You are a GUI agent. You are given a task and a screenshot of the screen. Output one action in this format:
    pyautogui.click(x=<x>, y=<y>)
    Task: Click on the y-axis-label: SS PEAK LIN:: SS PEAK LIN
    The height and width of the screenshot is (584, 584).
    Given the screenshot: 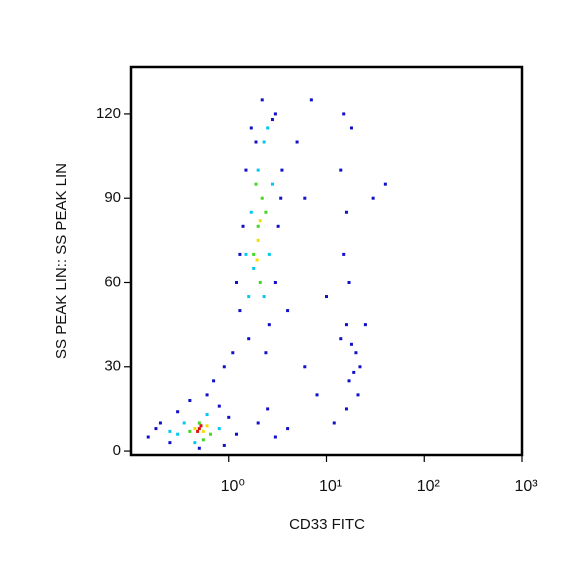 What is the action you would take?
    pyautogui.click(x=61, y=261)
    